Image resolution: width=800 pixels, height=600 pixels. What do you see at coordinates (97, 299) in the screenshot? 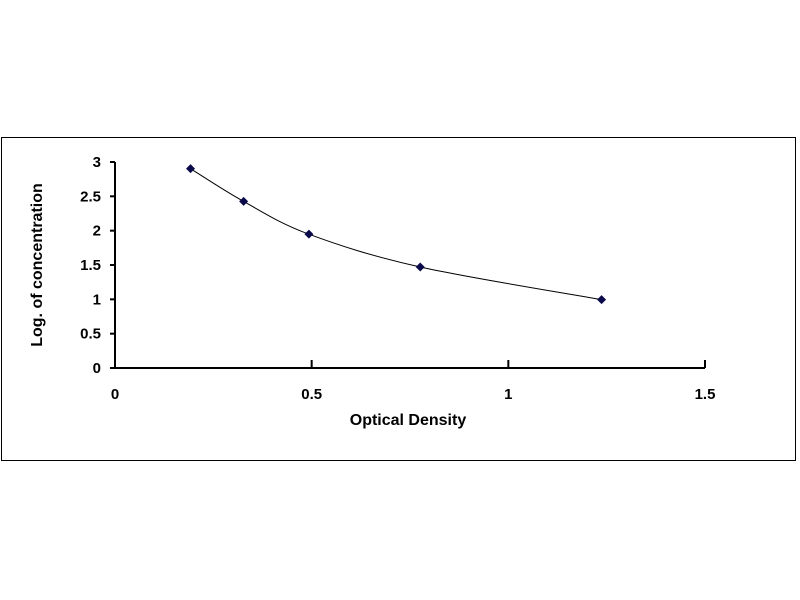
I see `y-tick-label: 1` at bounding box center [97, 299].